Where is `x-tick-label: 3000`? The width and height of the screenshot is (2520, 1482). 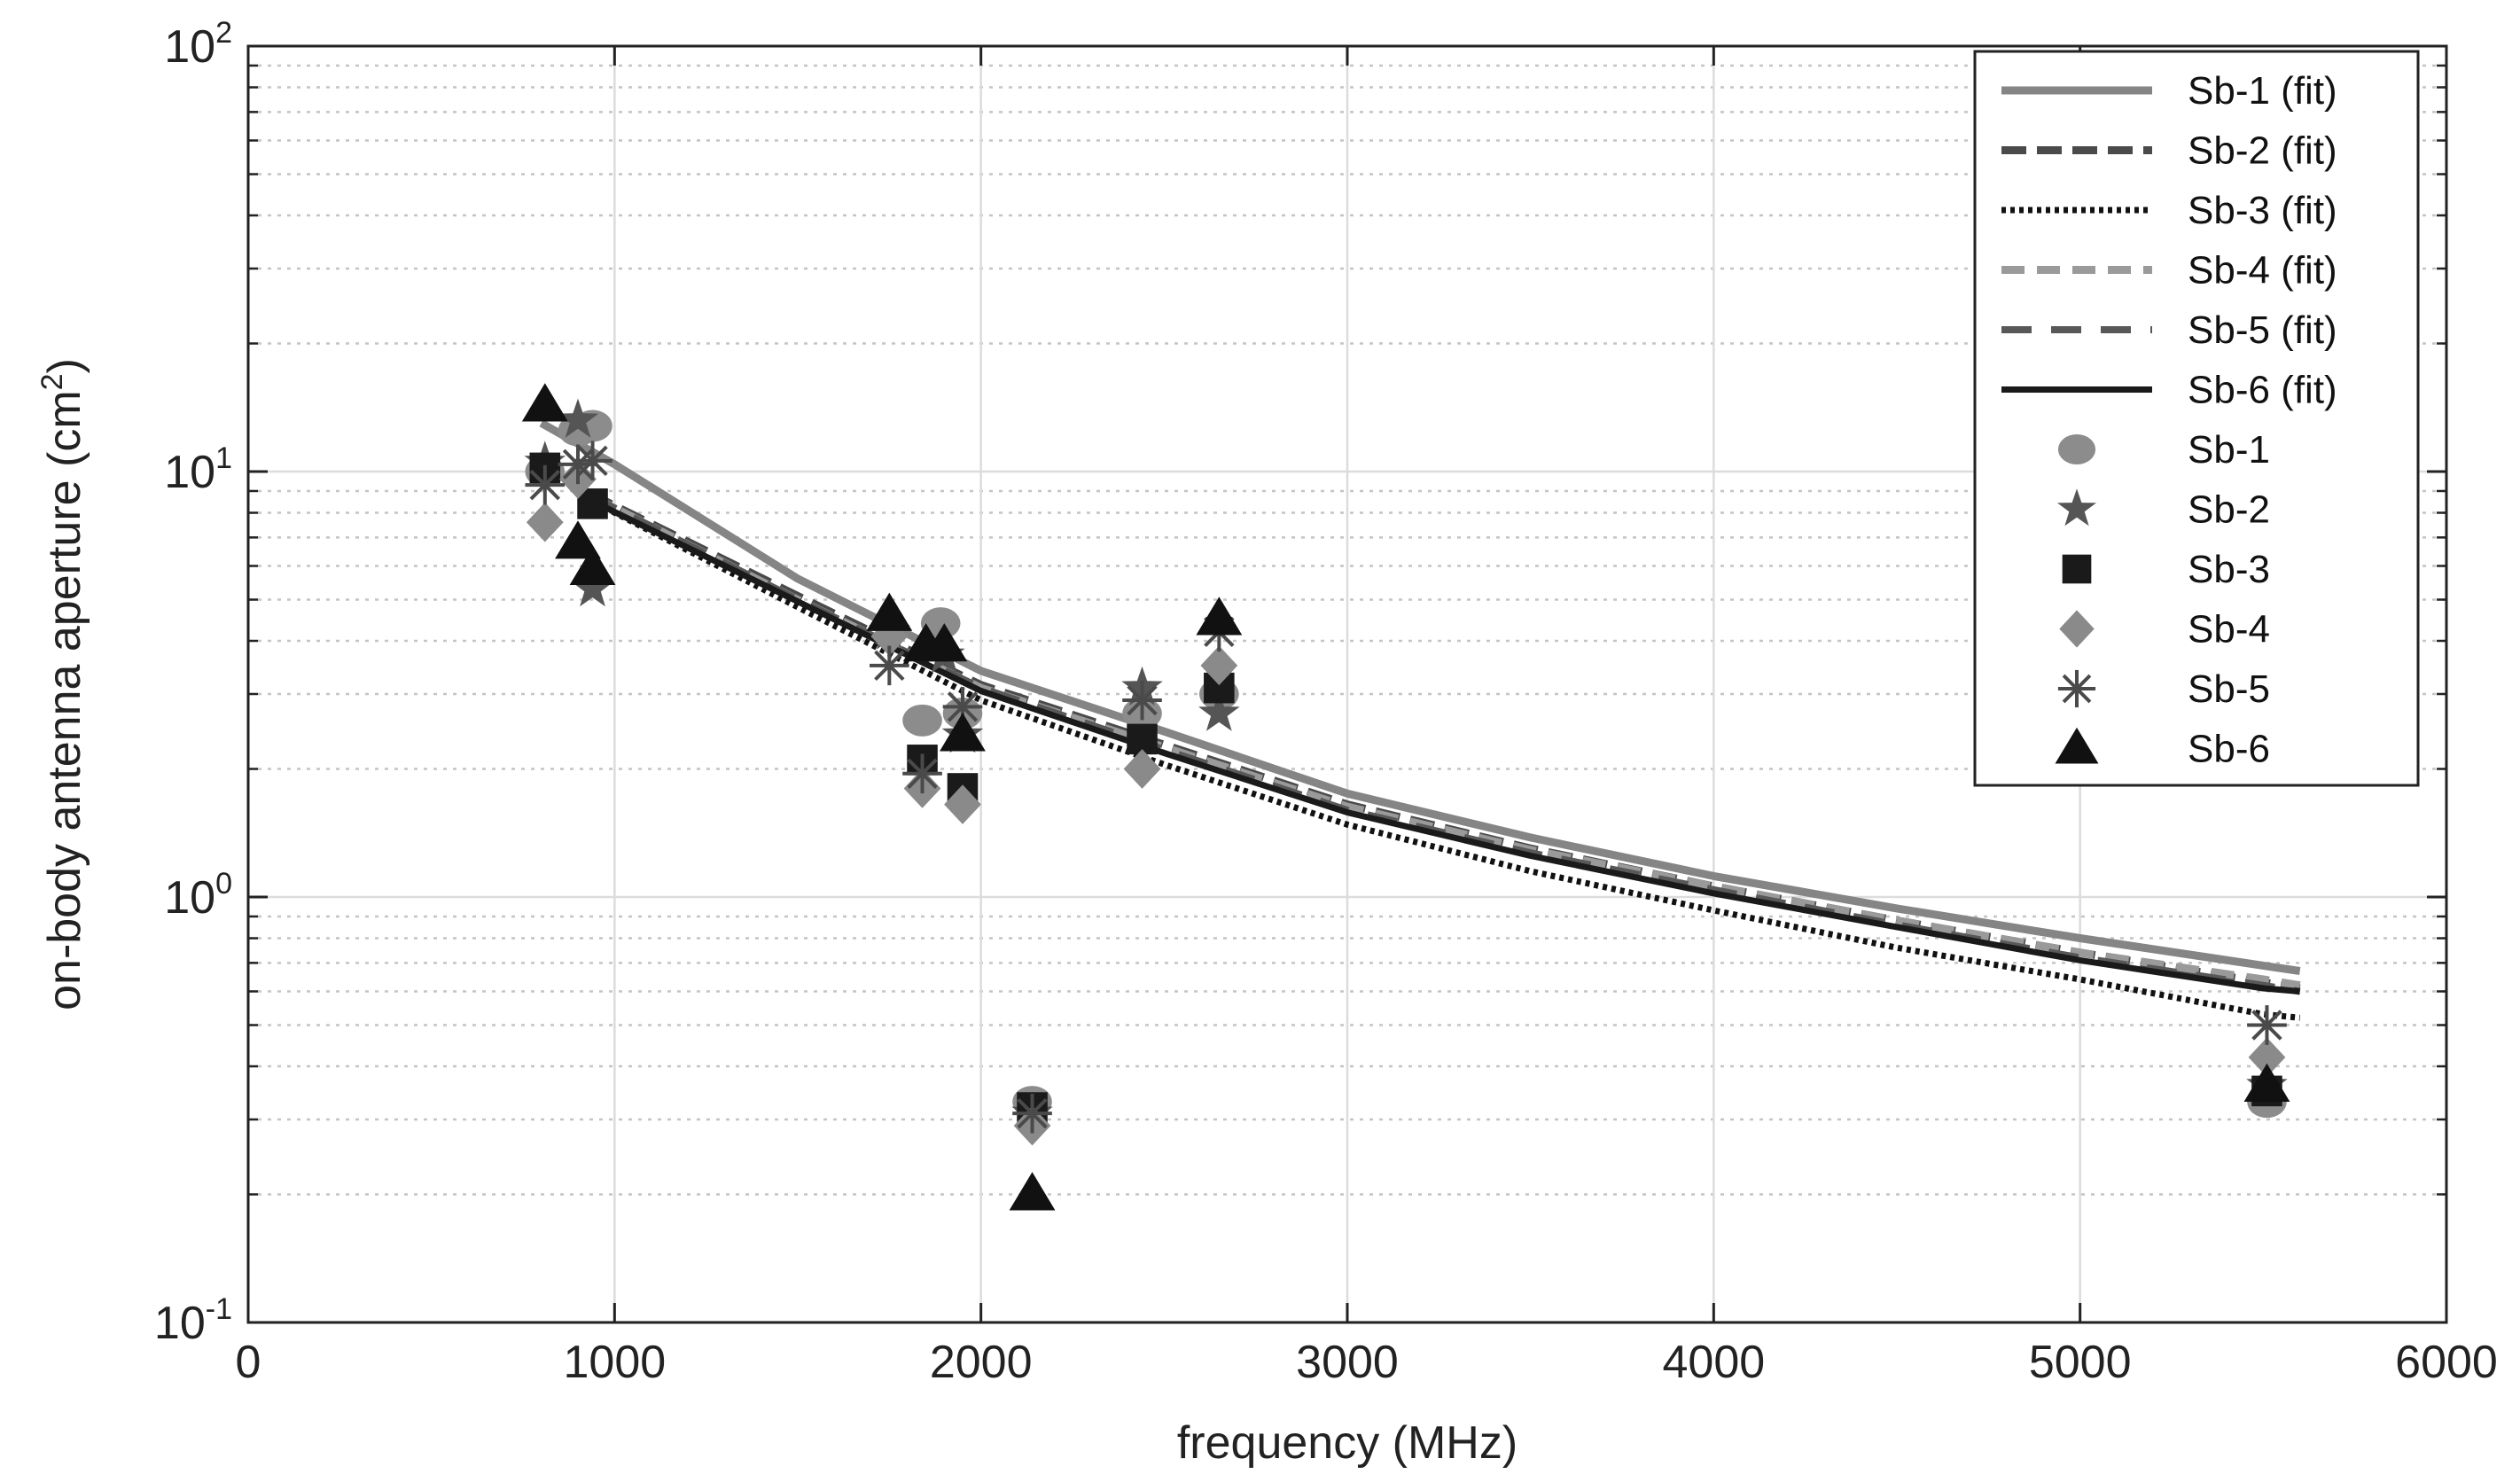
x-tick-label: 3000 is located at coordinates (1347, 1362).